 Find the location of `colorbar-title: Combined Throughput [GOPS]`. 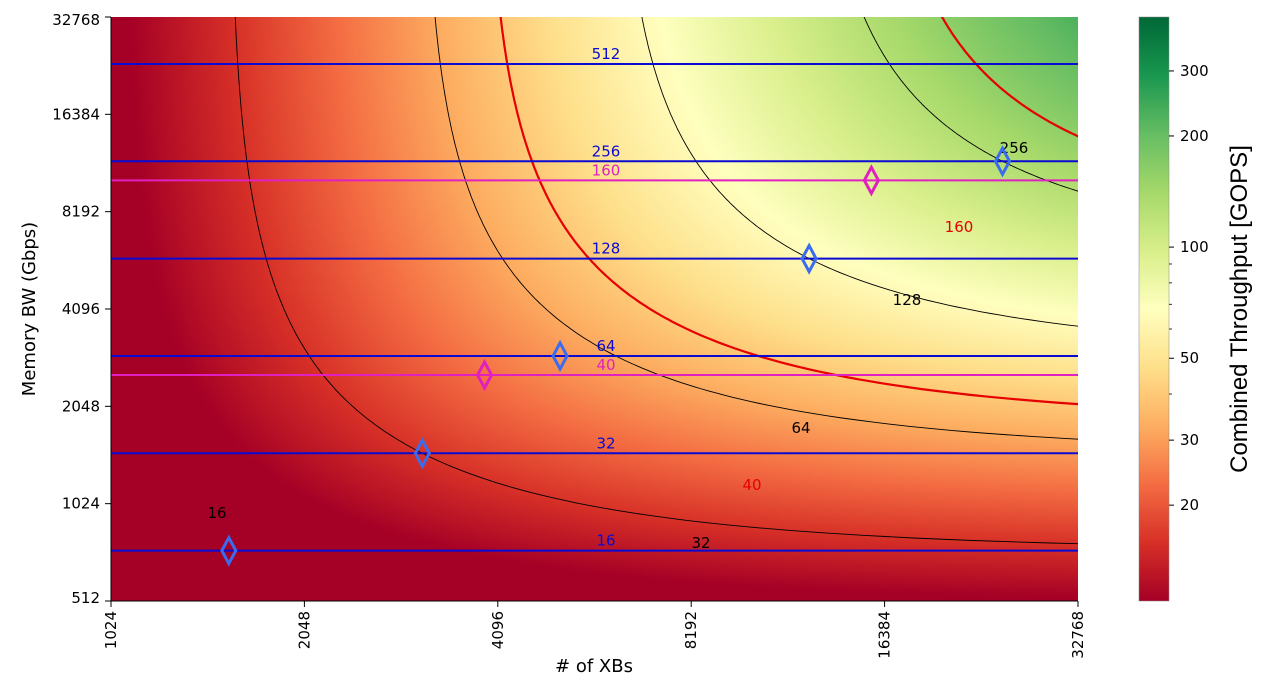

colorbar-title: Combined Throughput [GOPS] is located at coordinates (1239, 309).